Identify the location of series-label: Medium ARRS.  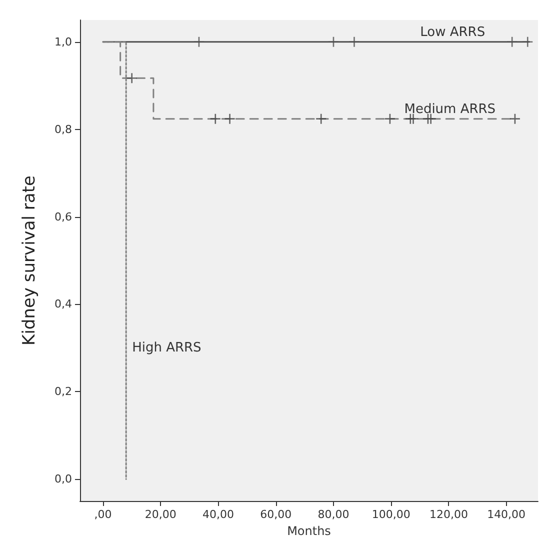
(450, 109).